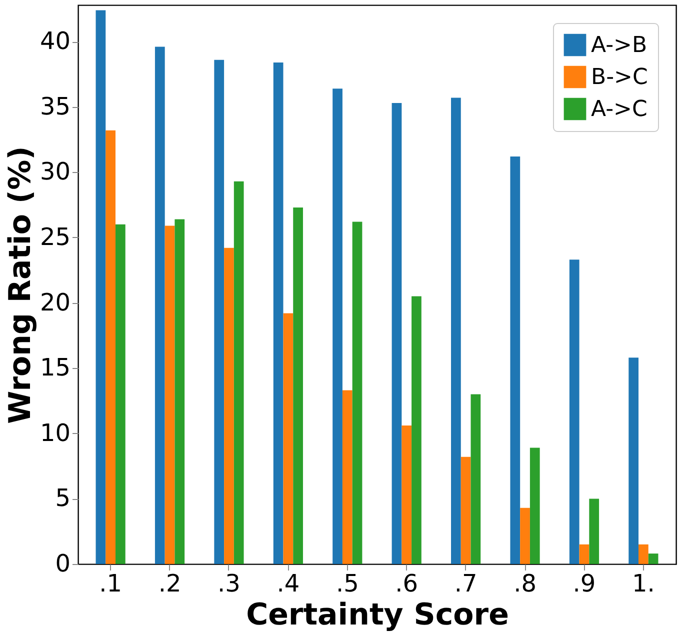  What do you see at coordinates (347, 584) in the screenshot?
I see `x-tick-label: .5` at bounding box center [347, 584].